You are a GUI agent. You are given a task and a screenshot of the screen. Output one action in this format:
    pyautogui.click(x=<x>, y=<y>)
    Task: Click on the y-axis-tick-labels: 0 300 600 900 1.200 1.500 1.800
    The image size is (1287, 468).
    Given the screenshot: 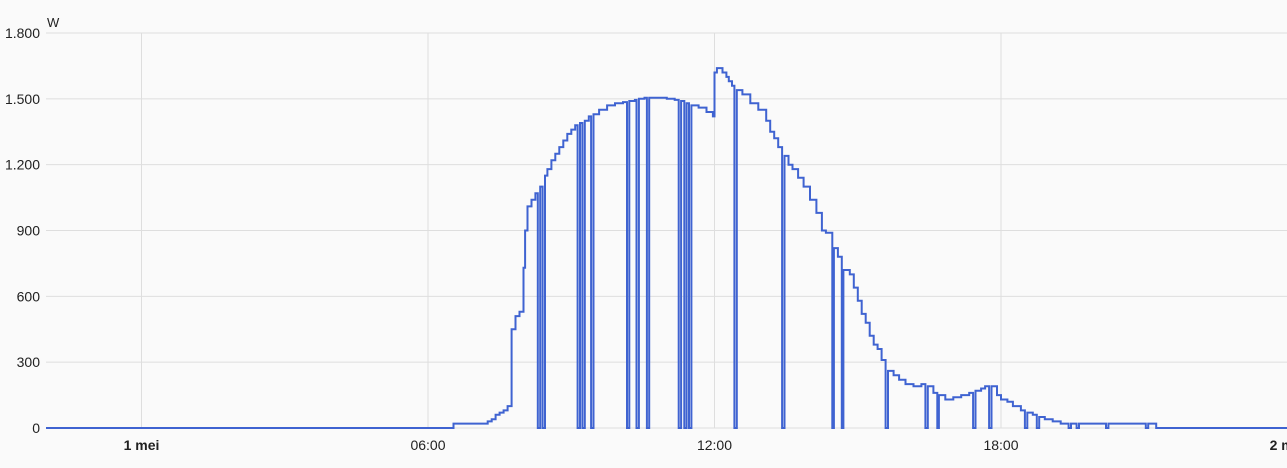 What is the action you would take?
    pyautogui.click(x=22, y=230)
    